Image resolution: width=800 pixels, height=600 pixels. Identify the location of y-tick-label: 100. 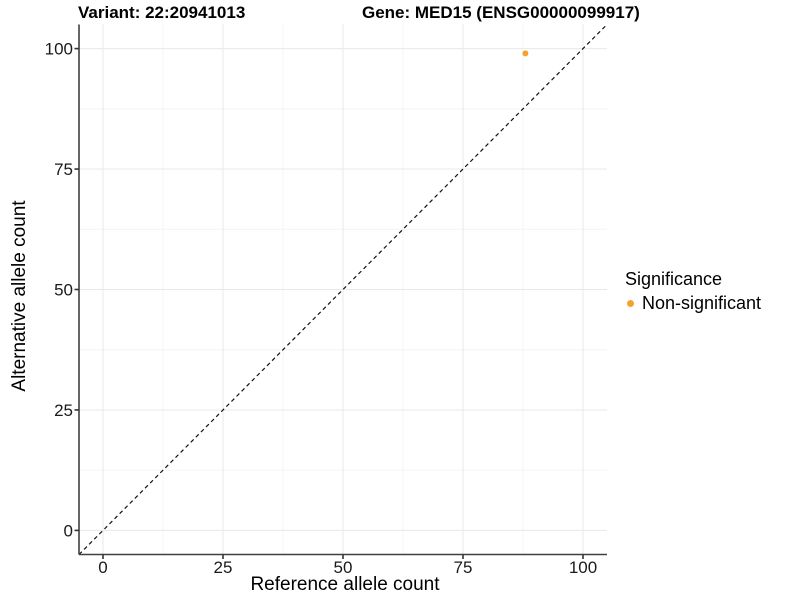
(59, 49).